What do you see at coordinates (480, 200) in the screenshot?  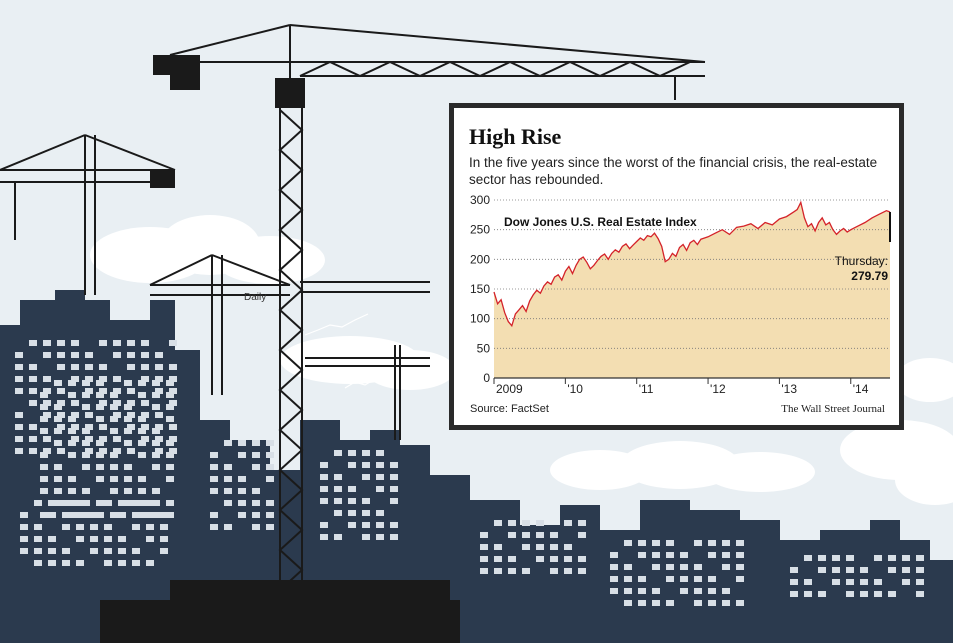 I see `y-tick-label: 300` at bounding box center [480, 200].